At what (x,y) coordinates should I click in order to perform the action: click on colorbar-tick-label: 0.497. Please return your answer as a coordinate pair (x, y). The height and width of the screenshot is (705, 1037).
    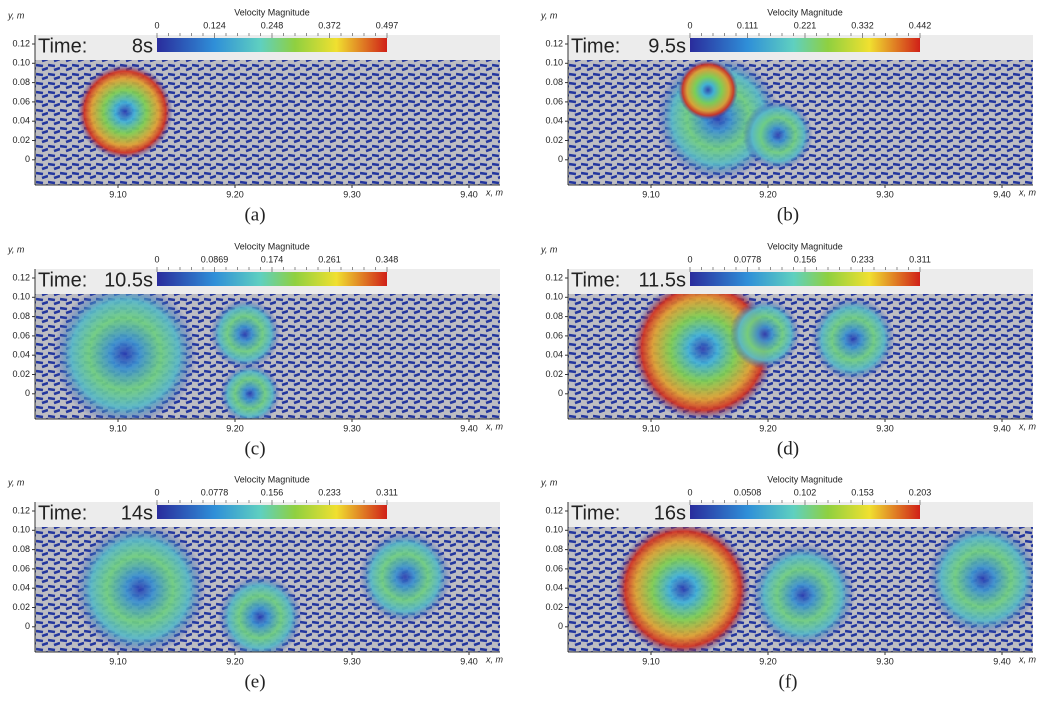
    Looking at the image, I should click on (387, 25).